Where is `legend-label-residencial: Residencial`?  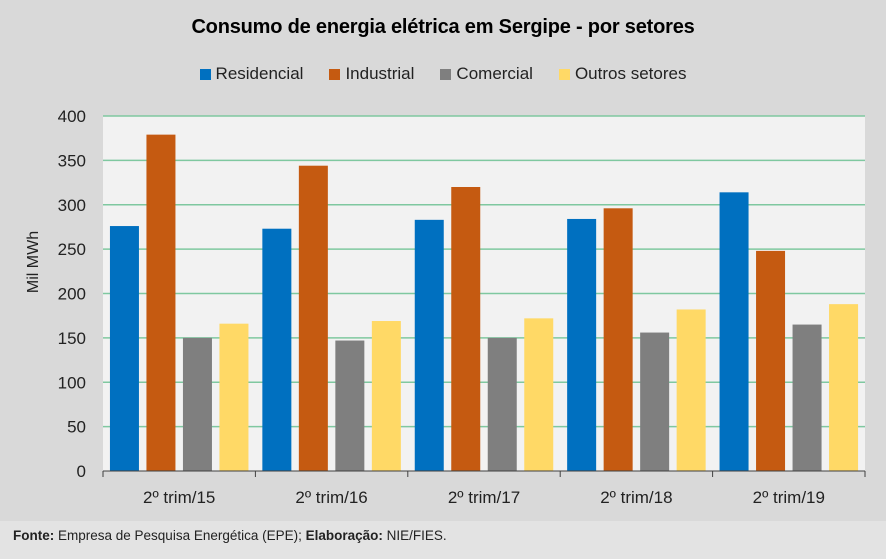
legend-label-residencial: Residencial is located at coordinates (259, 73).